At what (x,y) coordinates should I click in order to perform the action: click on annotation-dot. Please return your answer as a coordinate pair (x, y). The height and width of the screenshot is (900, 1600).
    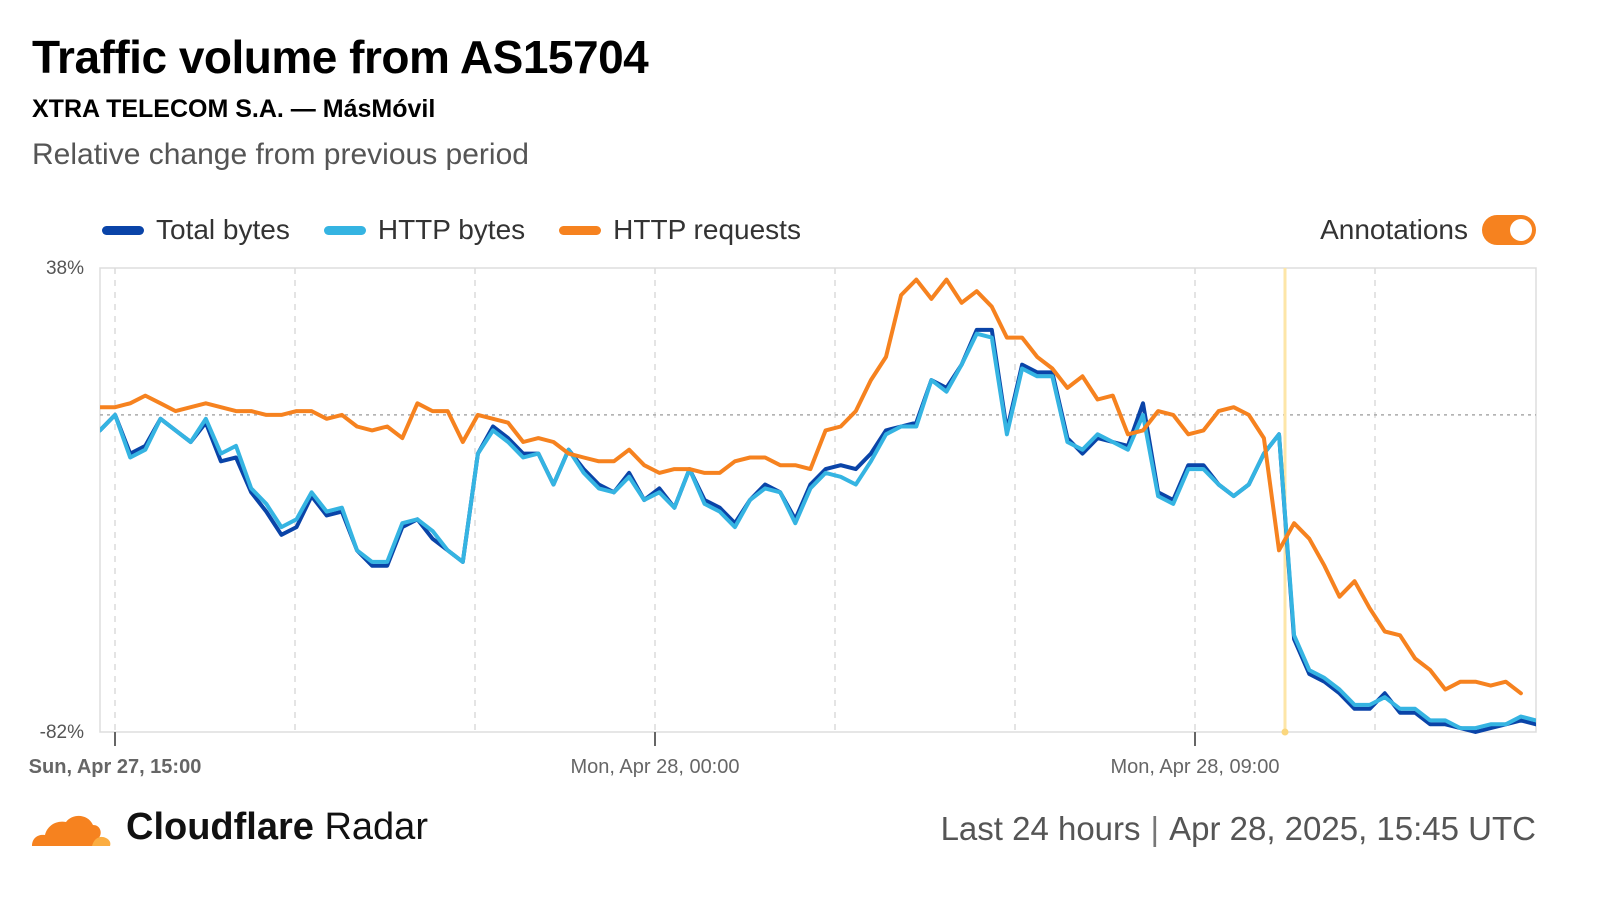
    Looking at the image, I should click on (1285, 732).